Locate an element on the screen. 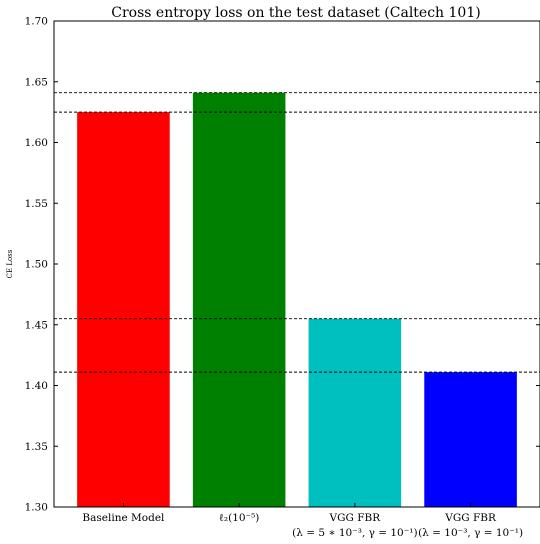 The height and width of the screenshot is (544, 540). y-tick-label: 1.65 is located at coordinates (36, 82).